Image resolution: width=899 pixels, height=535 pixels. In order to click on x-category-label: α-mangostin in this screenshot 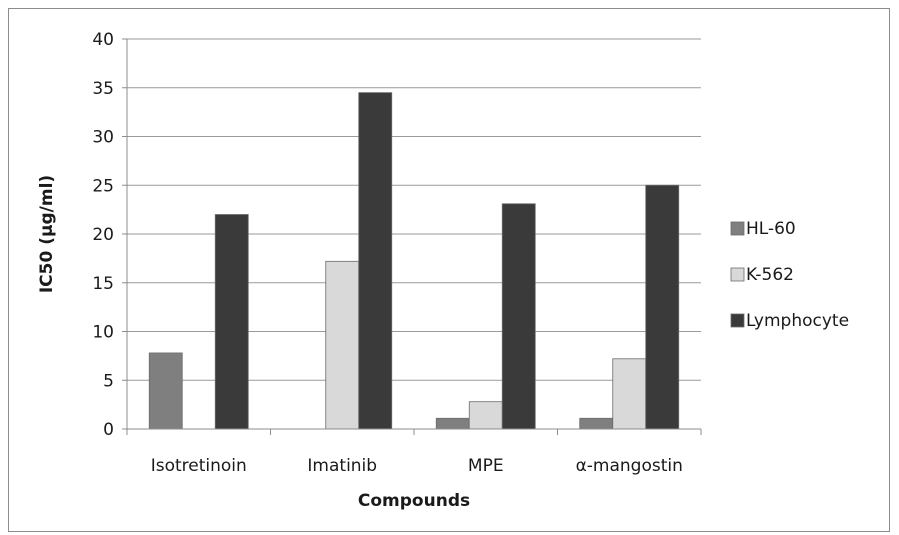, I will do `click(629, 466)`.